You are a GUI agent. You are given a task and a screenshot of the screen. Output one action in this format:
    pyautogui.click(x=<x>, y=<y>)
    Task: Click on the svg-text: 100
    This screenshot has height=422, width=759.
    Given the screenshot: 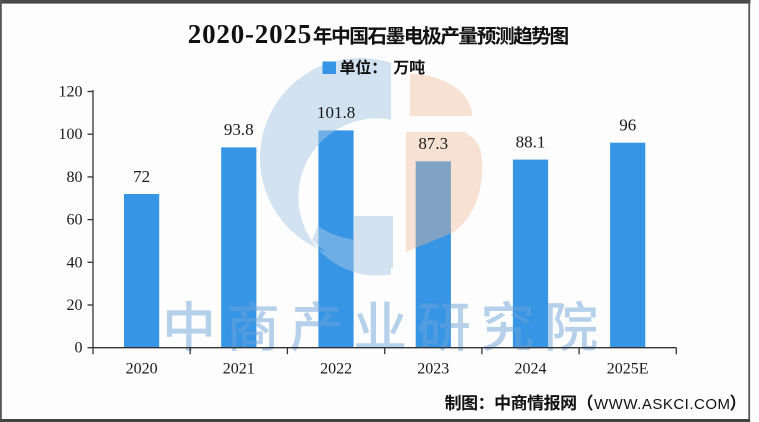 What is the action you would take?
    pyautogui.click(x=71, y=134)
    